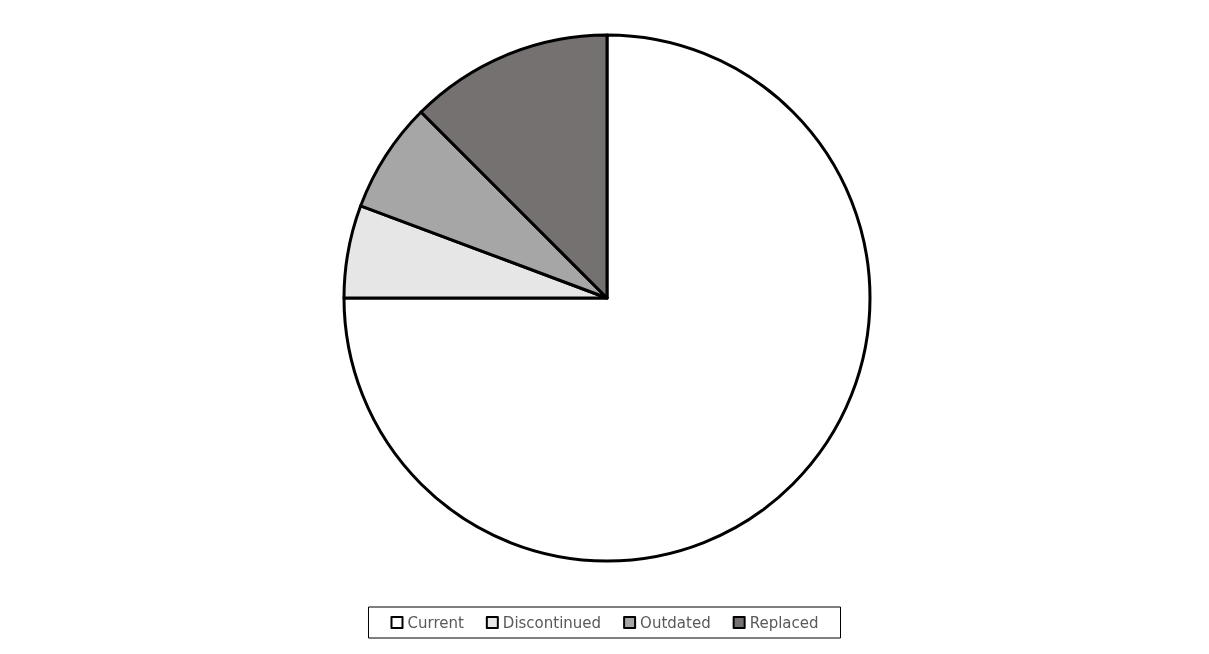 This screenshot has height=654, width=1209. Describe the element at coordinates (552, 622) in the screenshot. I see `legend-label: Discontinued` at that location.